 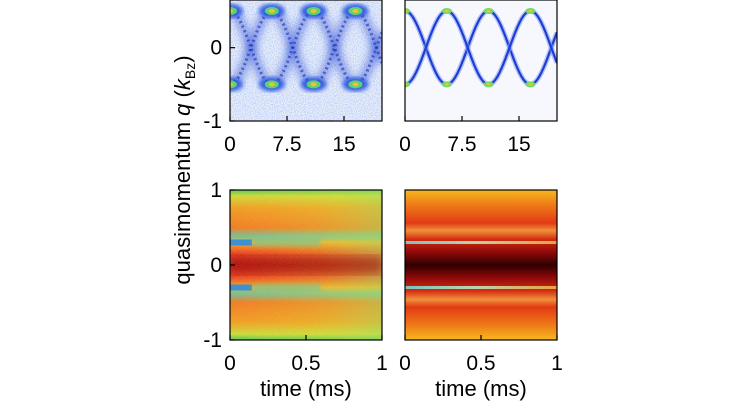 What do you see at coordinates (470, 48) in the screenshot?
I see `theory-turning-points` at bounding box center [470, 48].